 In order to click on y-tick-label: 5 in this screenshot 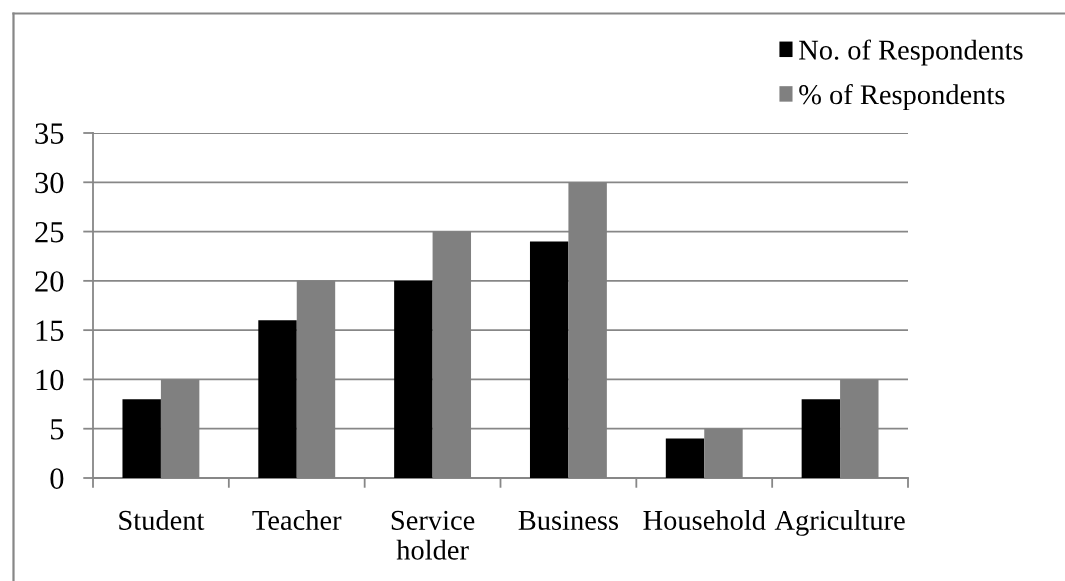, I will do `click(57, 429)`.